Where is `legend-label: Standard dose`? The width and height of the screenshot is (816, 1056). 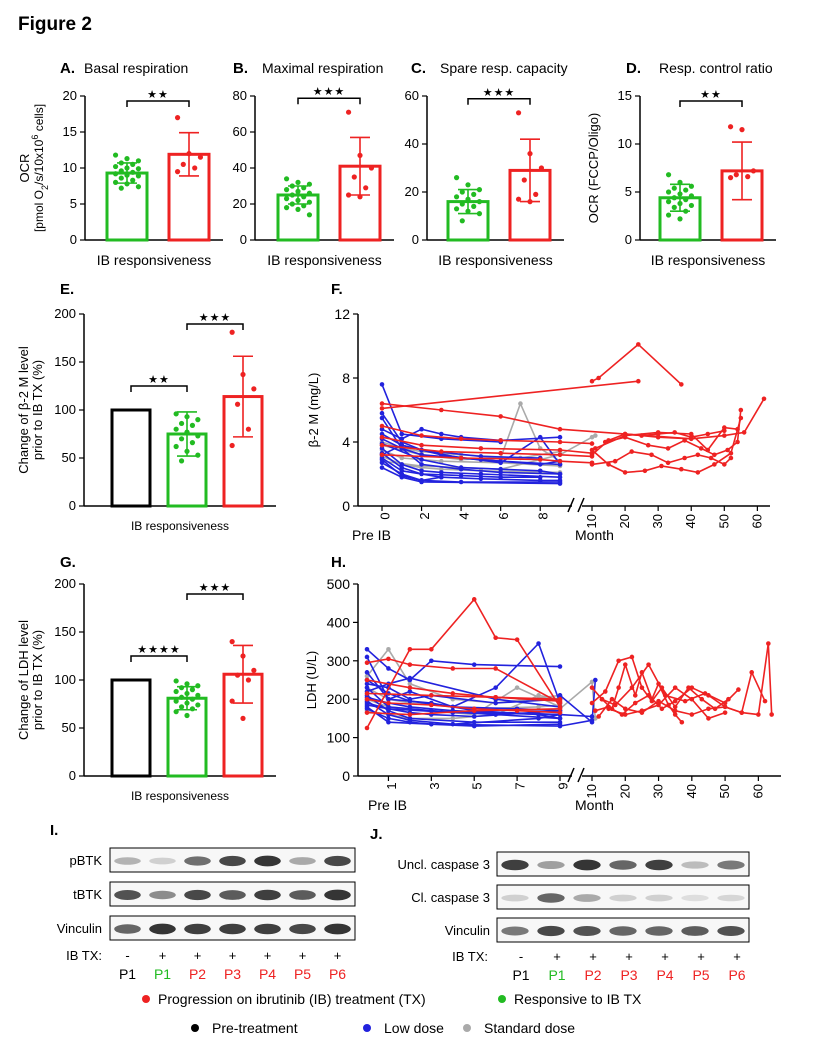
legend-label: Standard dose is located at coordinates (529, 1028).